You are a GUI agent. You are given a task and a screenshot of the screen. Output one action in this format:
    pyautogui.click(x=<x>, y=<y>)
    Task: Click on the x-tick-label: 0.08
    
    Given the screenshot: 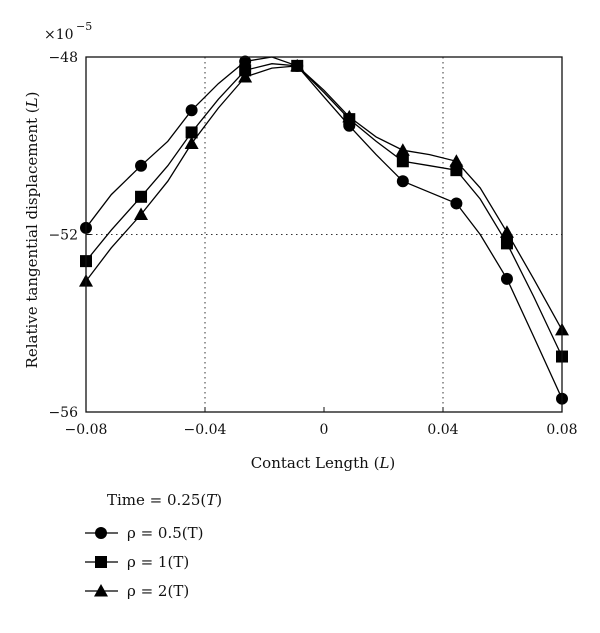 What is the action you would take?
    pyautogui.click(x=561, y=430)
    